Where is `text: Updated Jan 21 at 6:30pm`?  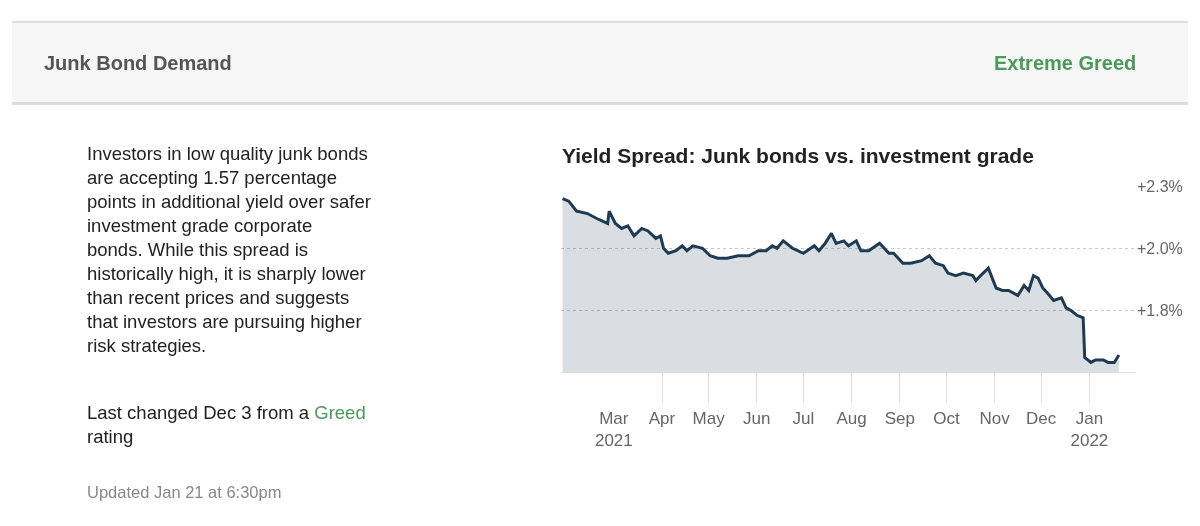 text: Updated Jan 21 at 6:30pm is located at coordinates (184, 492).